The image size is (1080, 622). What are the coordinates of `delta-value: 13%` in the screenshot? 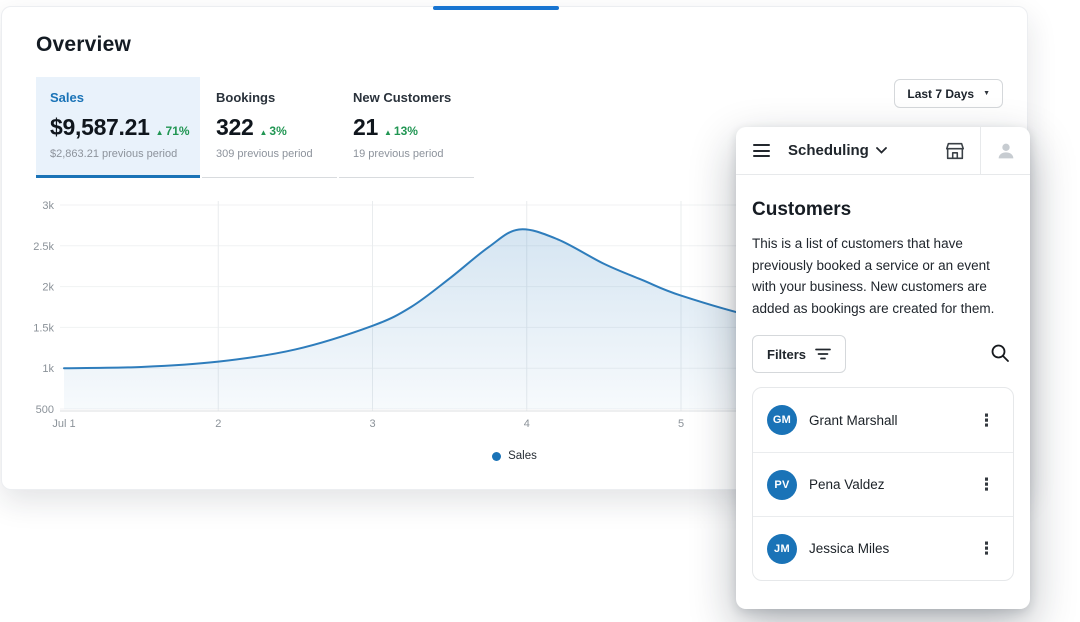 It's located at (405, 131).